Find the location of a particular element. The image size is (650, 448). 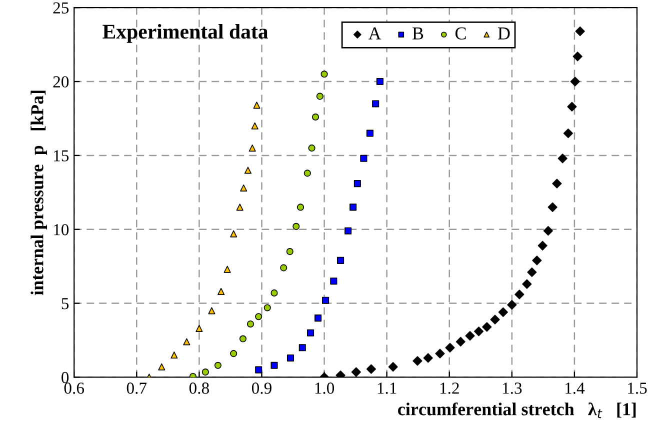

x-tick-label: 0.7 is located at coordinates (136, 388).